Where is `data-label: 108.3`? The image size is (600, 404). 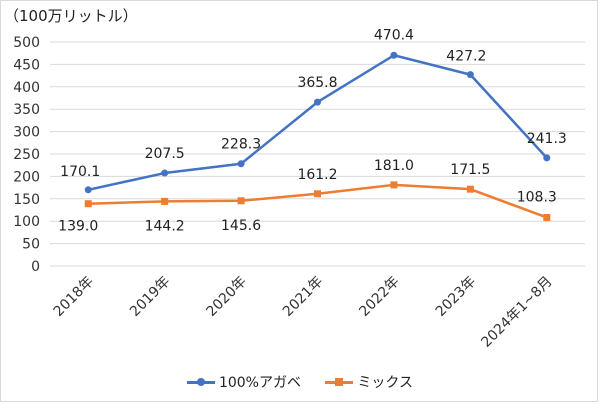 data-label: 108.3 is located at coordinates (537, 197).